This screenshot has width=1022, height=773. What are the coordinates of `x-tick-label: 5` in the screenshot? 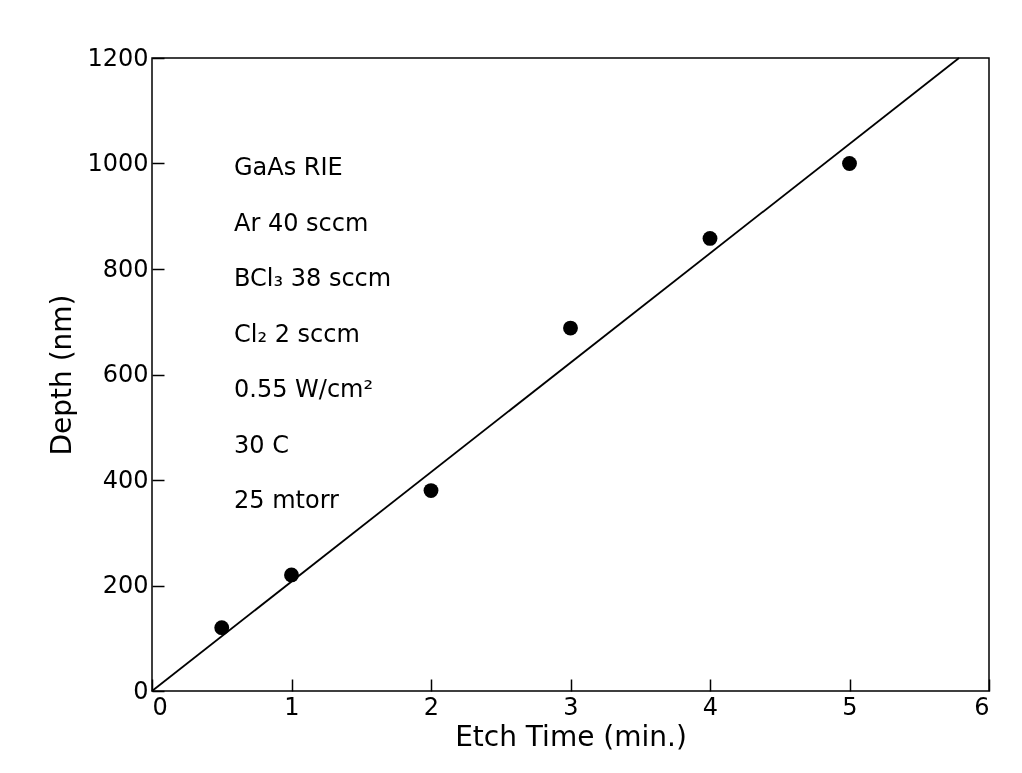 It's located at (850, 706).